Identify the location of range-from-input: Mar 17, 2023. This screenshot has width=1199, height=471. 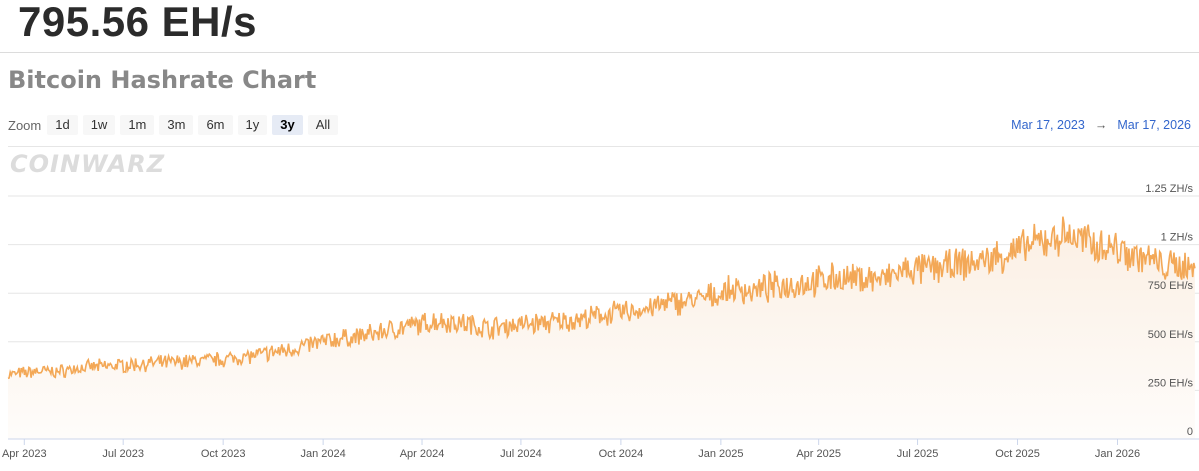
(1048, 125).